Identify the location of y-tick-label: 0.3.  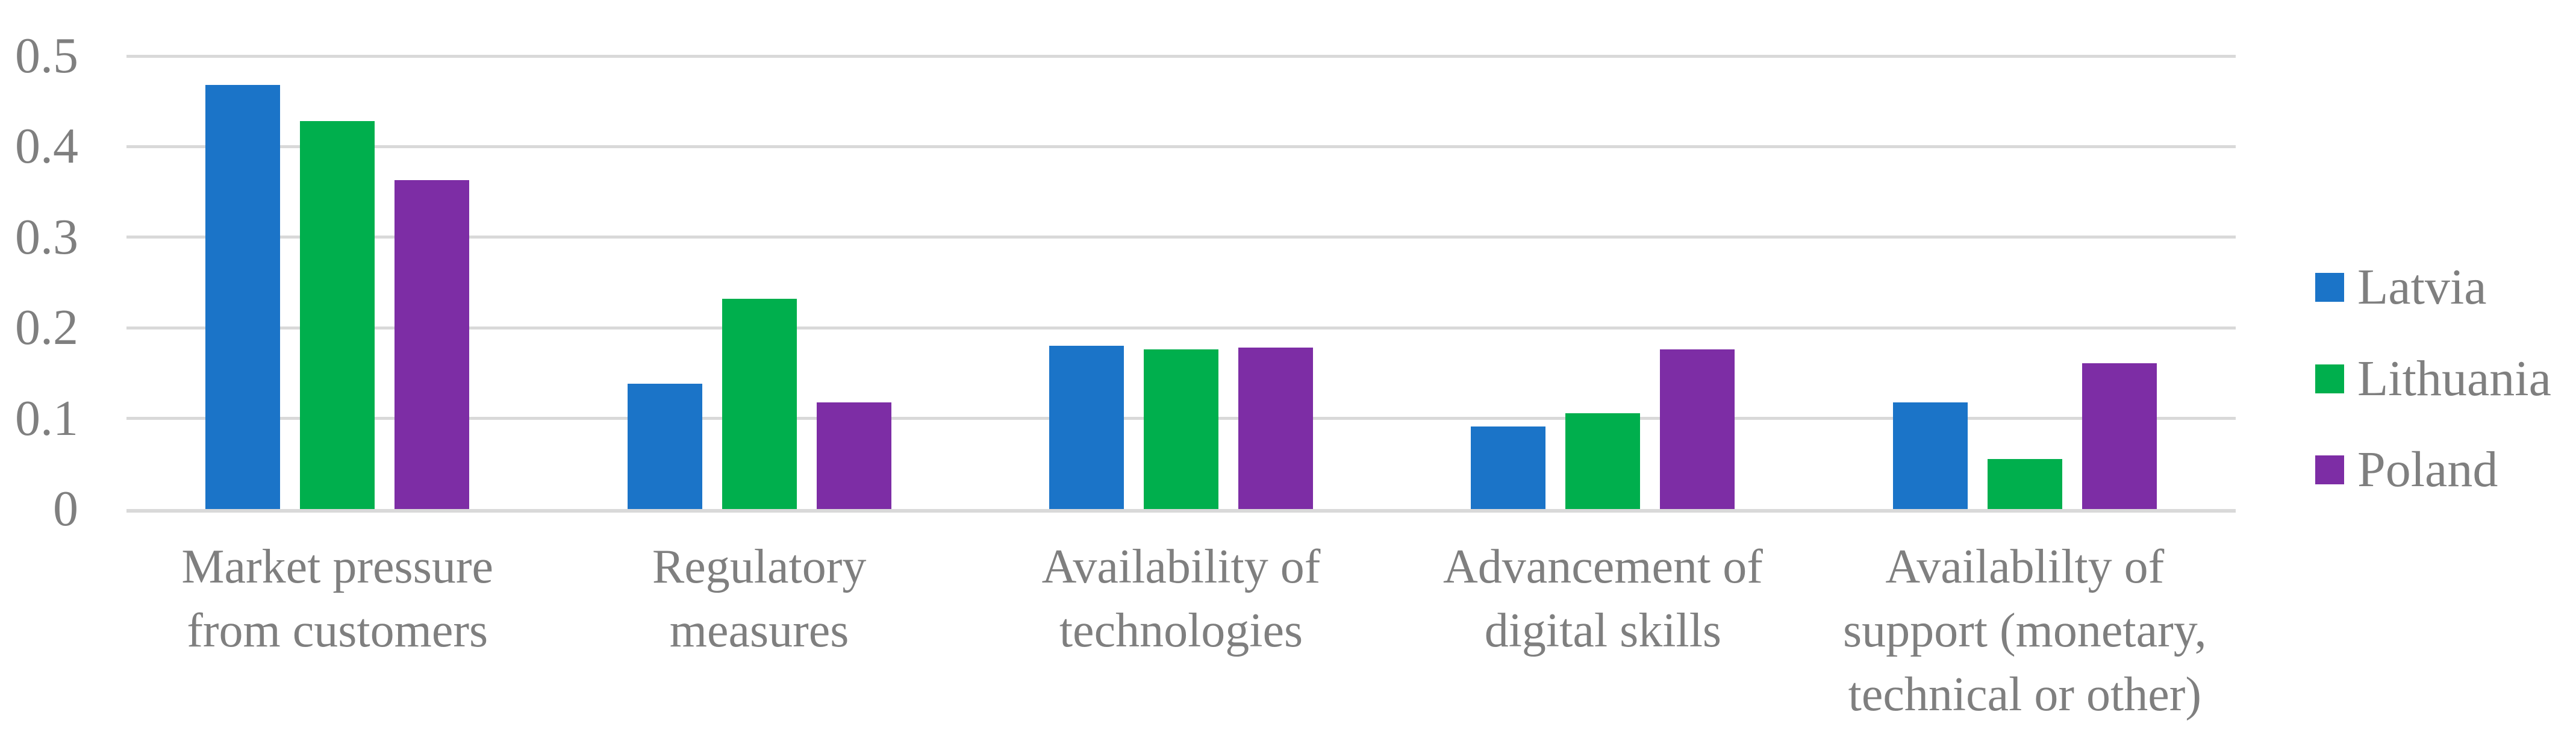
(46, 236).